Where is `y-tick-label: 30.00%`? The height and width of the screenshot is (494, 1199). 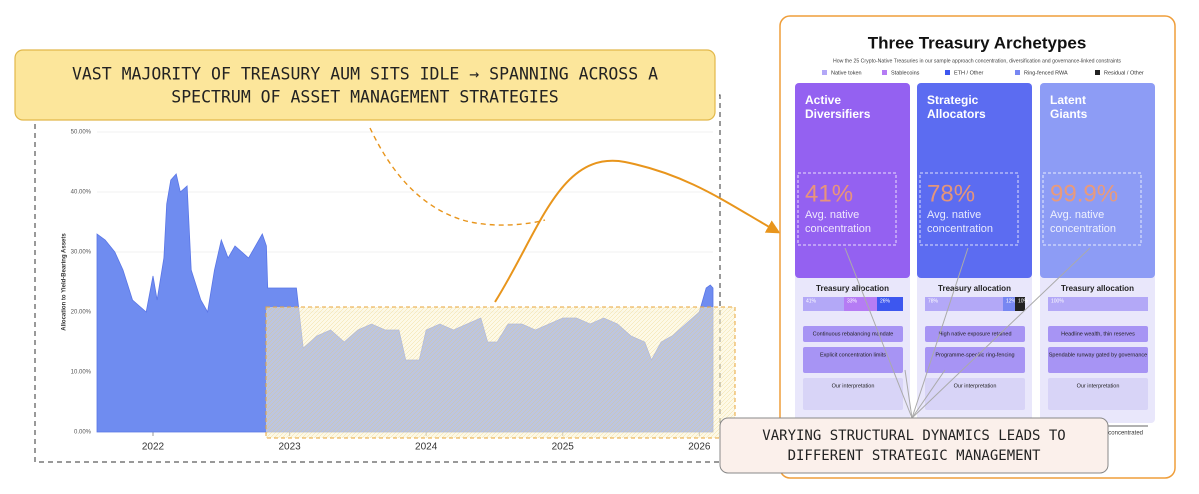 y-tick-label: 30.00% is located at coordinates (81, 253).